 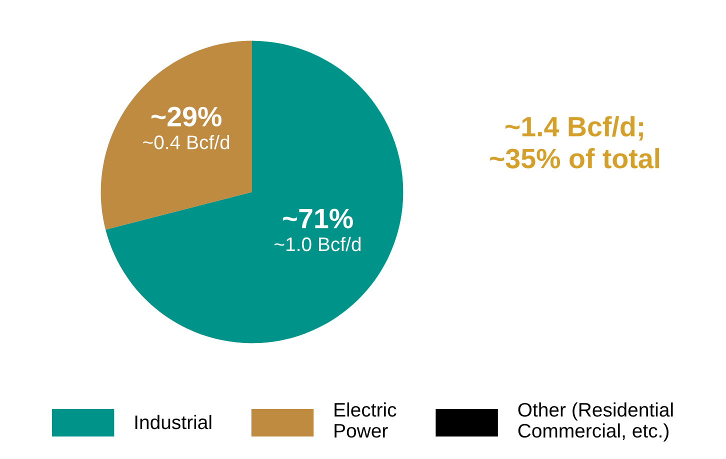 I want to click on legend-label: Other (Residential Commercial, etc.), so click(x=595, y=422).